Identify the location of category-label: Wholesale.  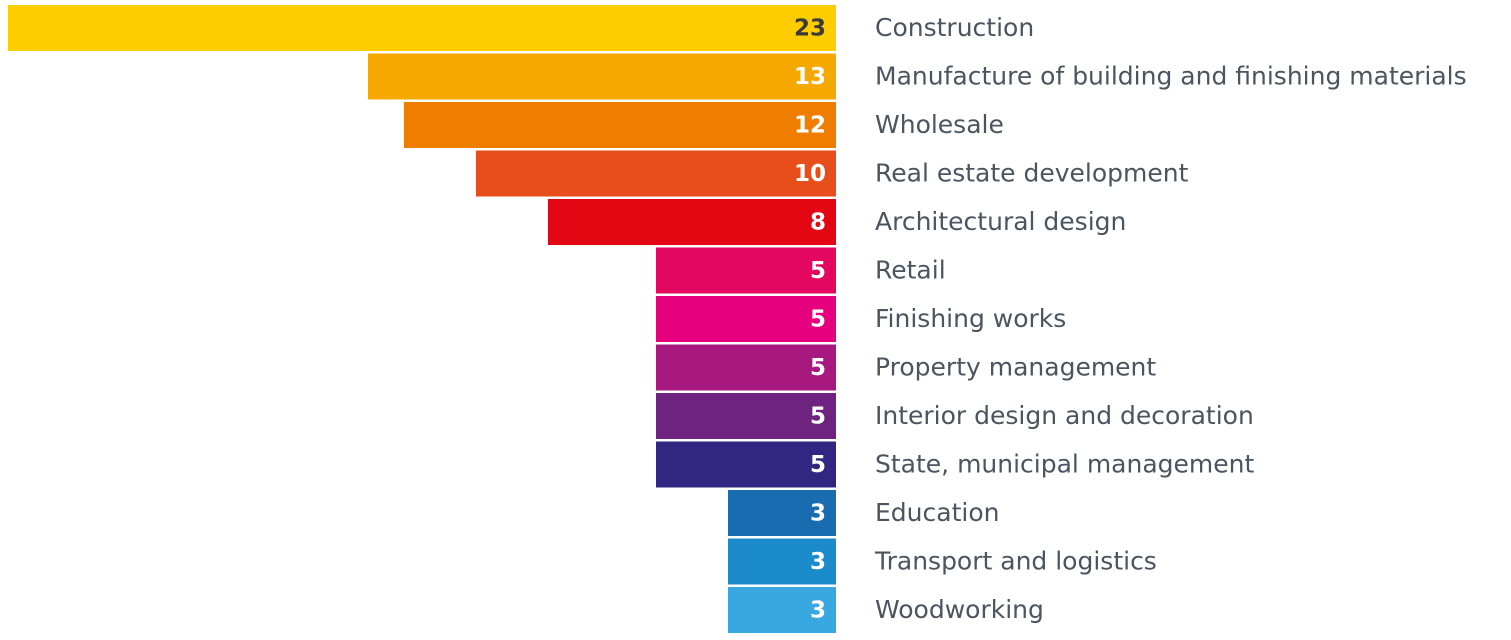
(939, 124).